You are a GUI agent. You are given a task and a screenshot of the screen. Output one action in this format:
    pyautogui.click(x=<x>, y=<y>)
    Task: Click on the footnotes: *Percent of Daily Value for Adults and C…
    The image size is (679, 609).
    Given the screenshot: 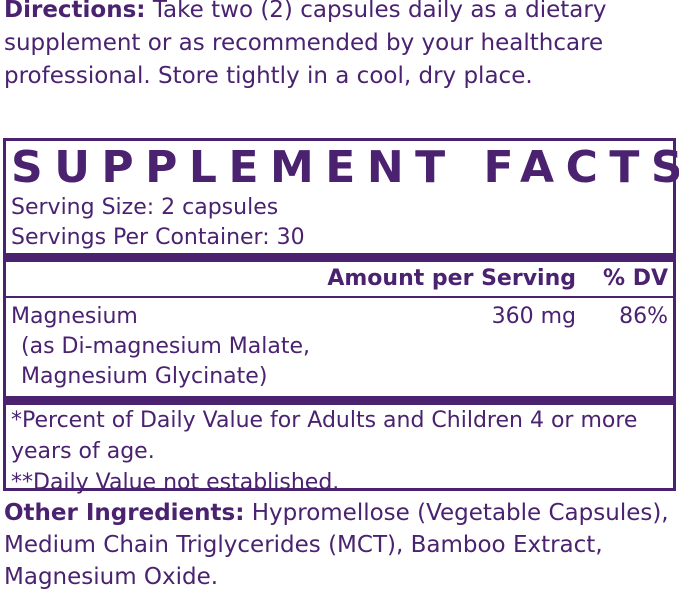 What is the action you would take?
    pyautogui.click(x=339, y=451)
    